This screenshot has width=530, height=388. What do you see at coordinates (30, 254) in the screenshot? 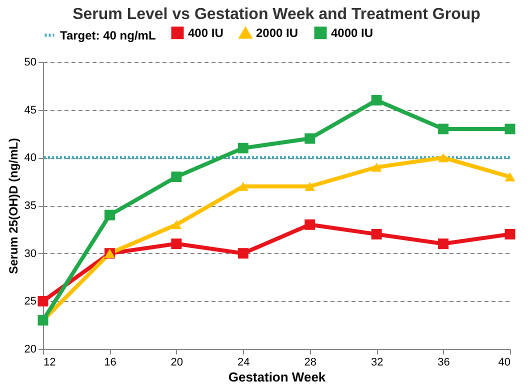
I see `y-tick-label: 30` at bounding box center [30, 254].